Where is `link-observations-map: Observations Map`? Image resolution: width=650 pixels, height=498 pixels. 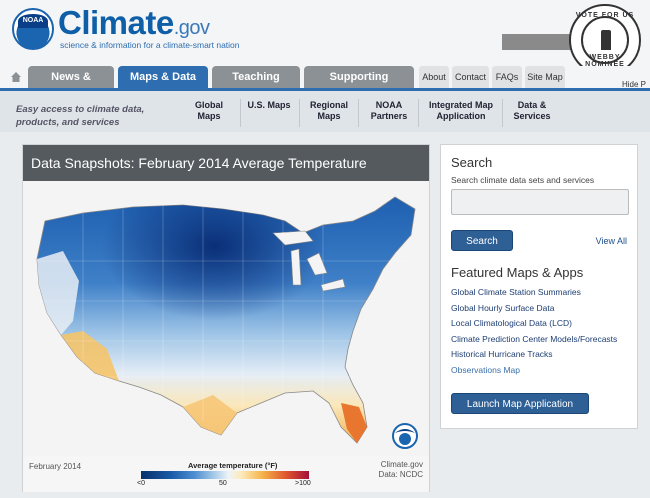
link-observations-map: Observations Map is located at coordinates (485, 369).